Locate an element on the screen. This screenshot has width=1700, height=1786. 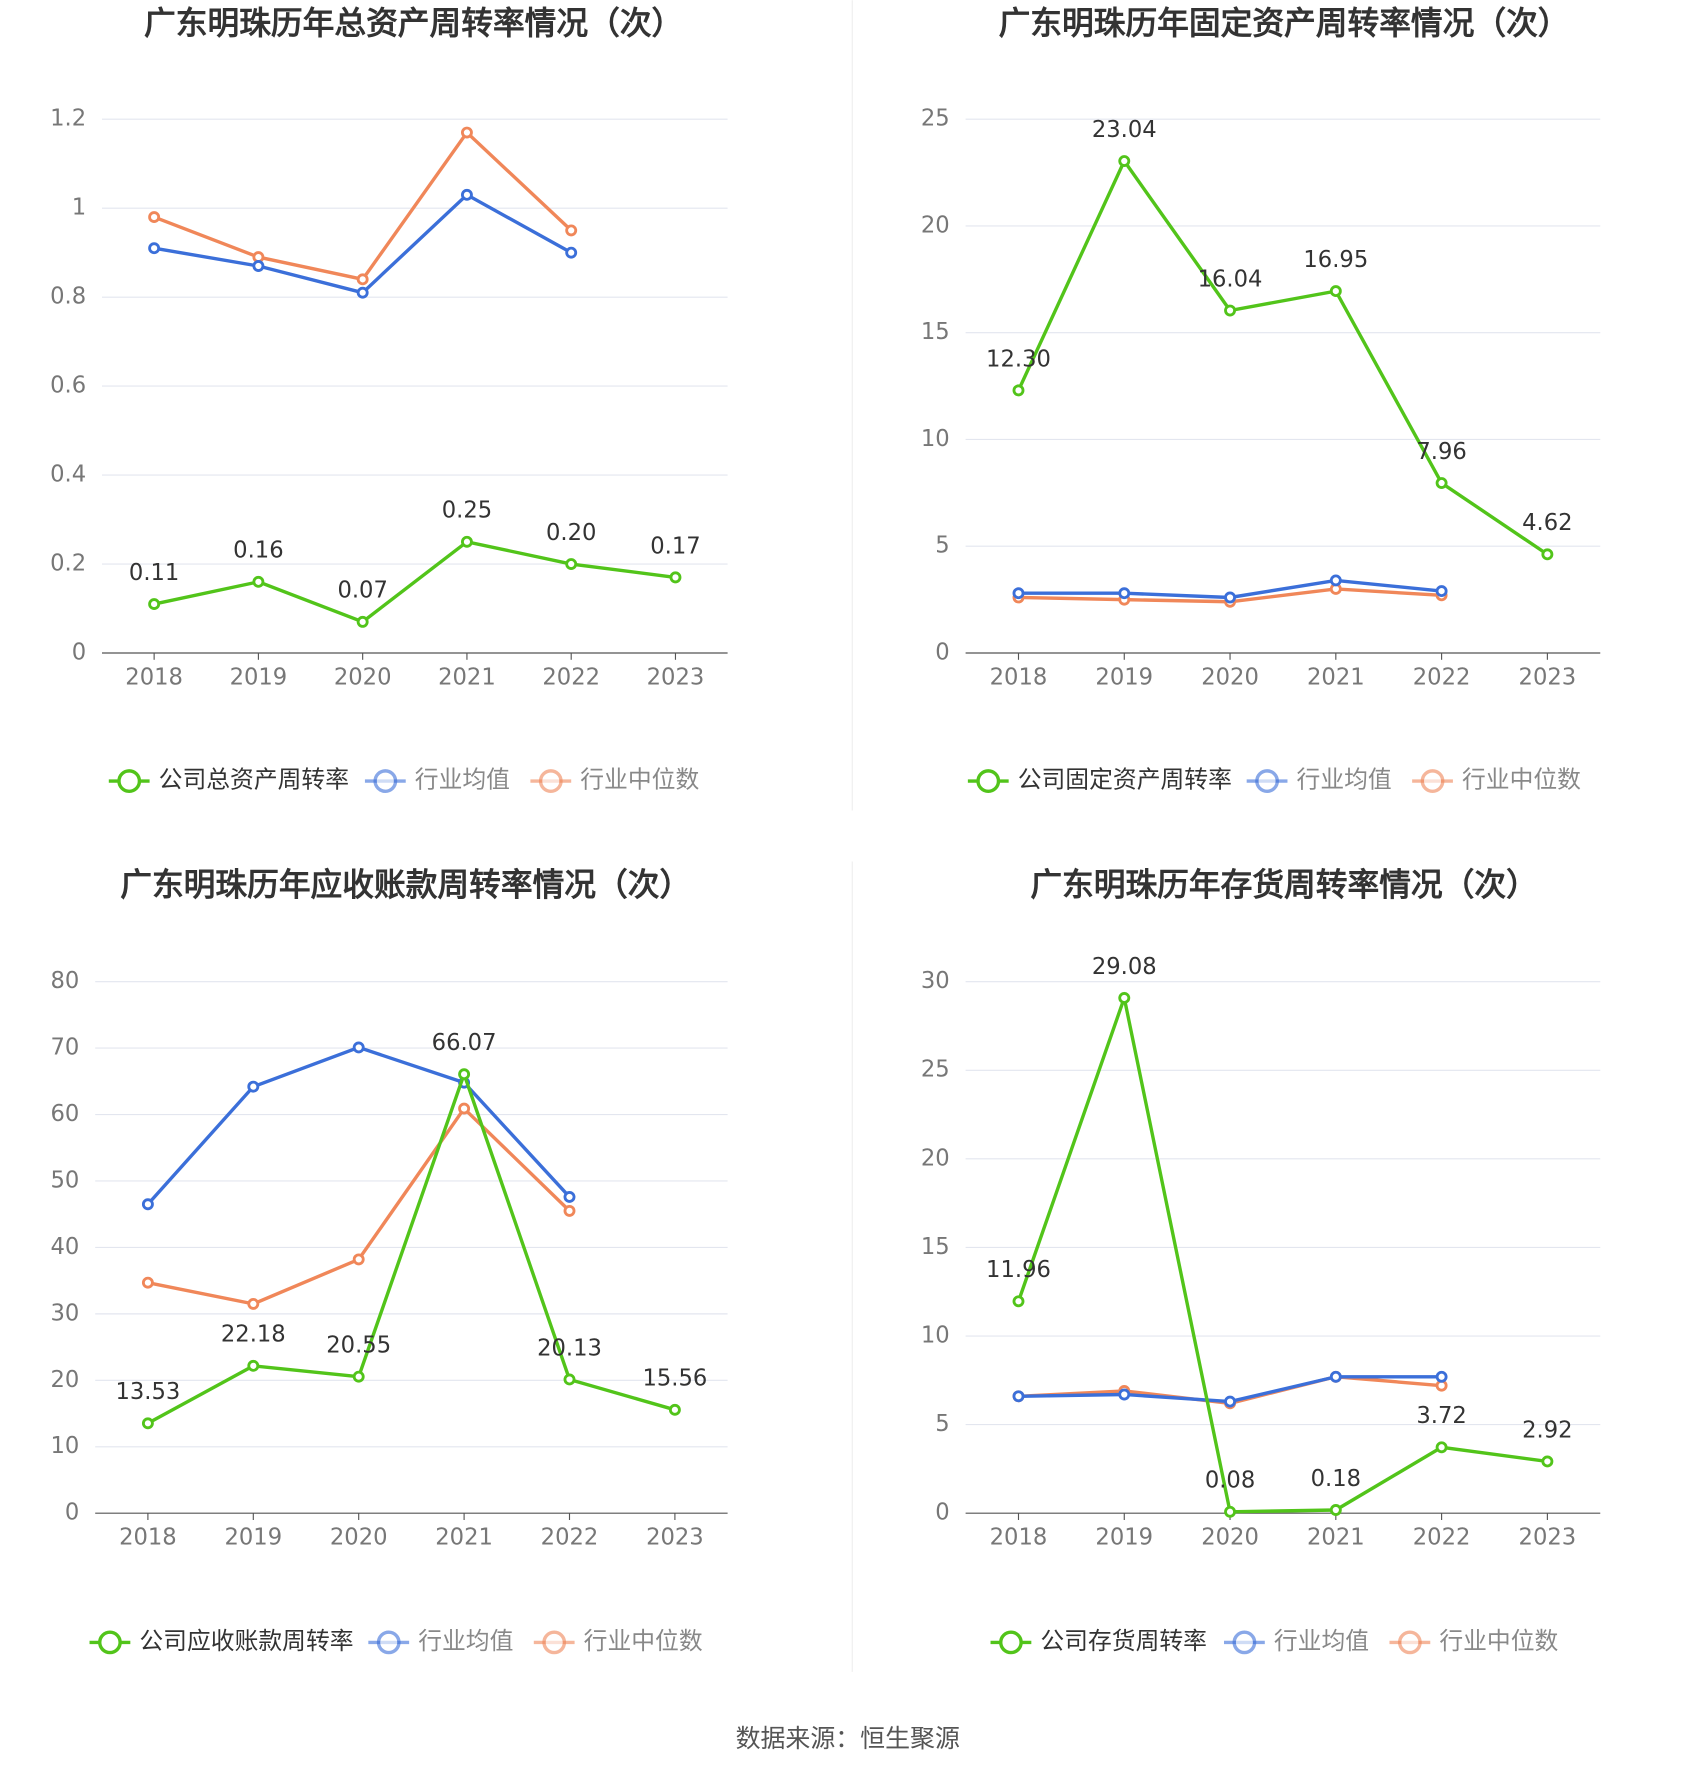
data-label: 29.08 is located at coordinates (1124, 967).